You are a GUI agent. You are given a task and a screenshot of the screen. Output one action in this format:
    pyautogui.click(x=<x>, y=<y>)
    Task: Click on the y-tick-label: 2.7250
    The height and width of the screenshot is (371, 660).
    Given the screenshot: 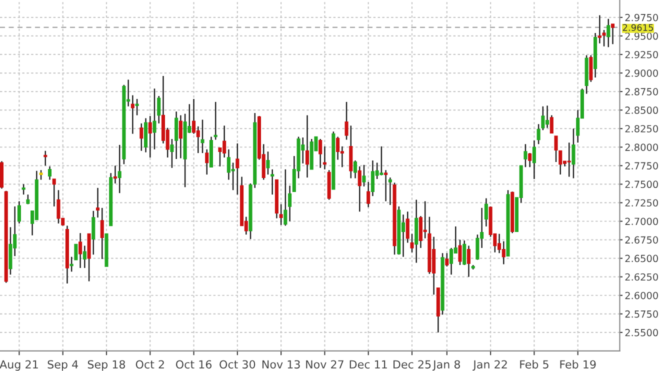 What is the action you would take?
    pyautogui.click(x=641, y=203)
    